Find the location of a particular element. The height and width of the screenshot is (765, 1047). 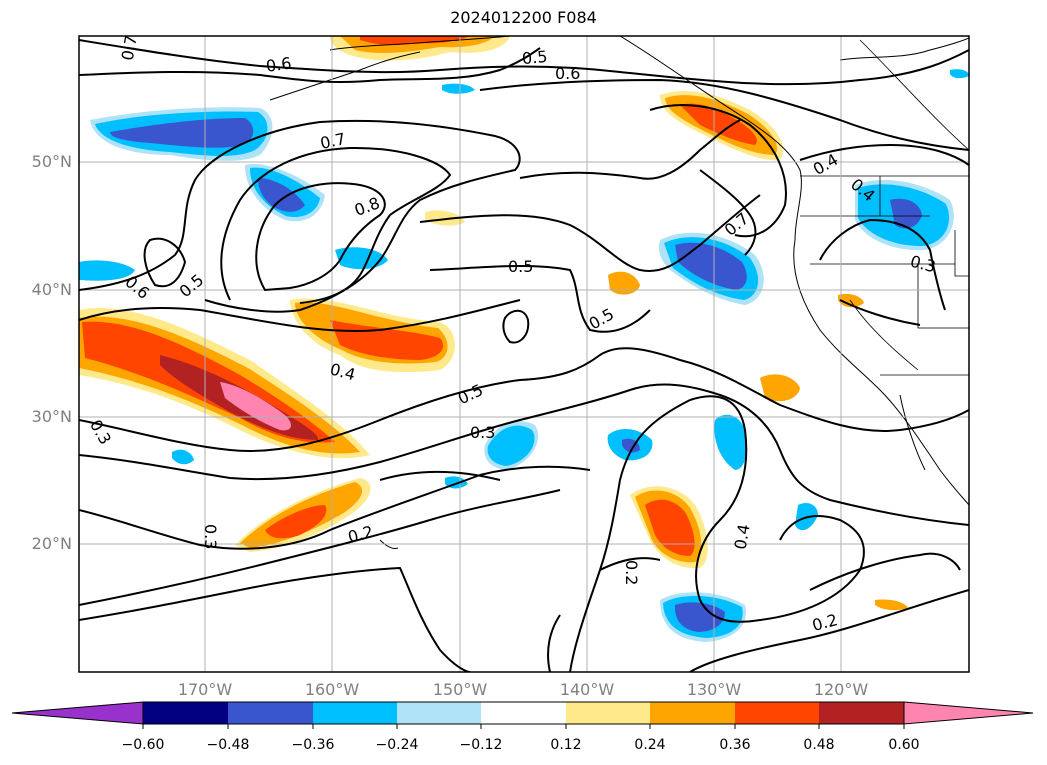

colorbar-tick-label: −0.12 is located at coordinates (481, 745).